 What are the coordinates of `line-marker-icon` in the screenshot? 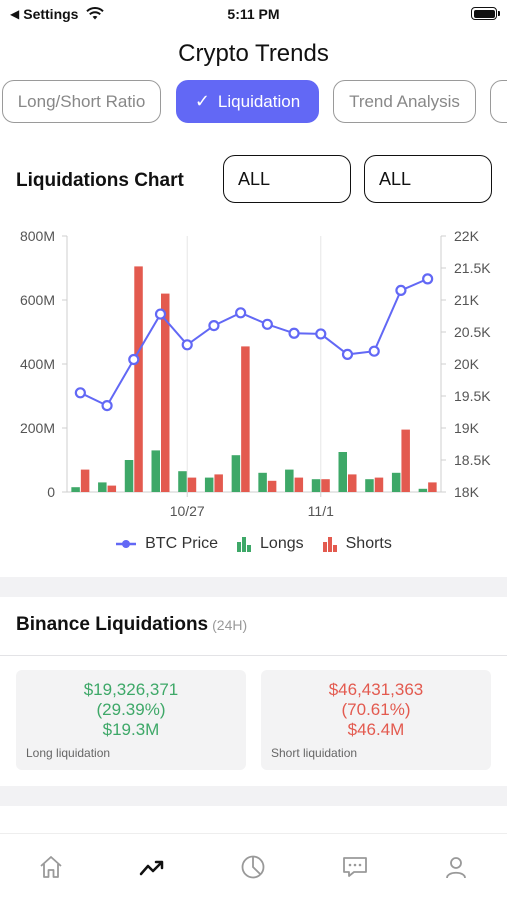 It's located at (126, 544).